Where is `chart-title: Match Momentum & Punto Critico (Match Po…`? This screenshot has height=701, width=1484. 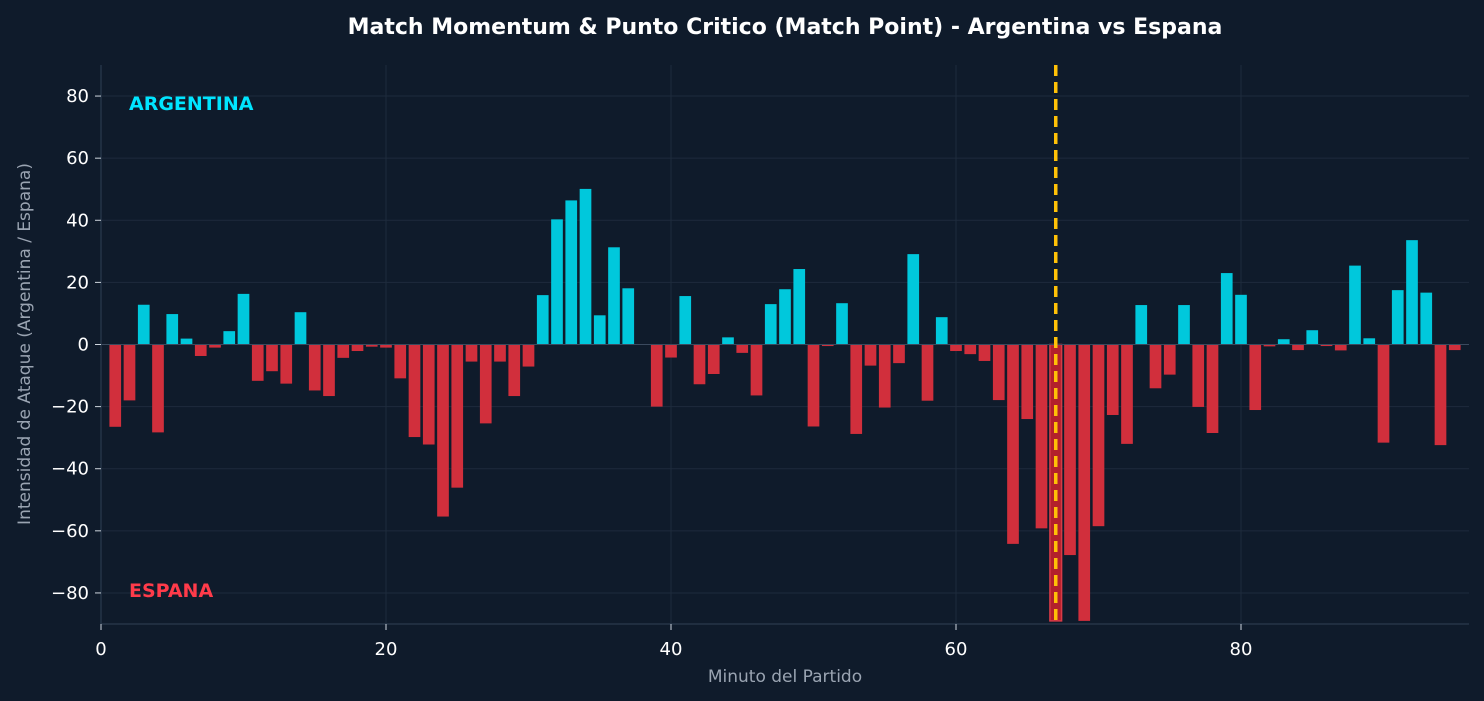
chart-title: Match Momentum & Punto Critico (Match Po… is located at coordinates (785, 27).